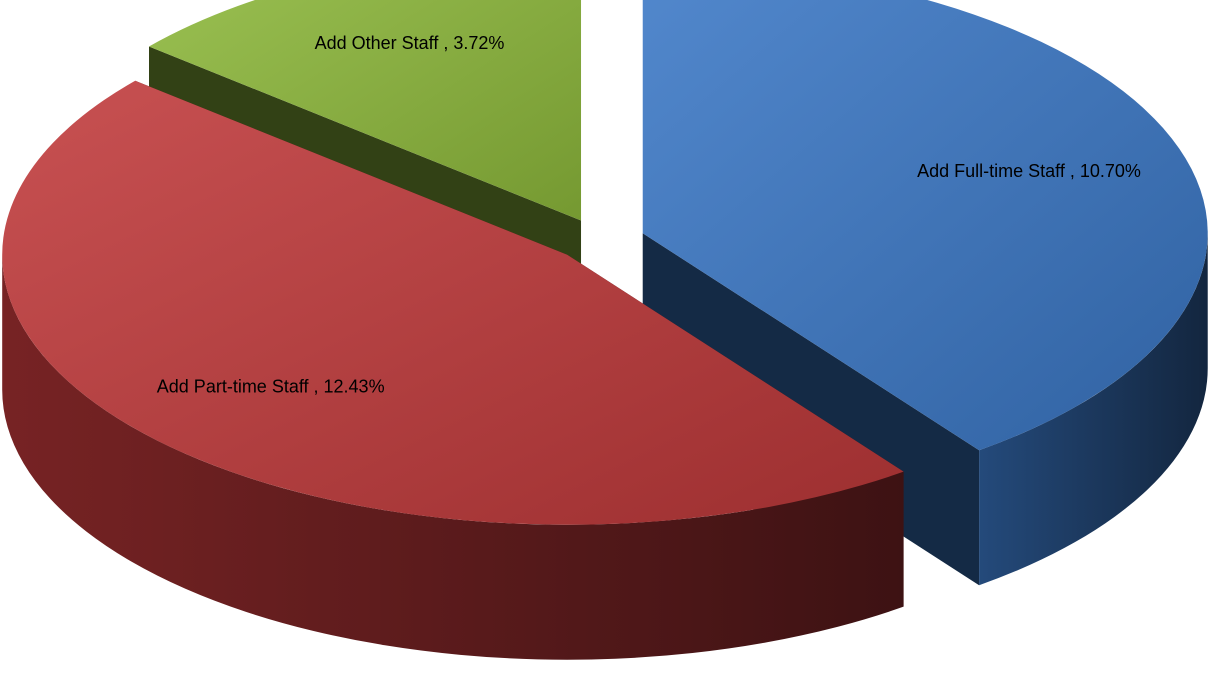 The height and width of the screenshot is (682, 1216). Describe the element at coordinates (271, 387) in the screenshot. I see `data-label: Add Part-time Staff , 12.43%` at that location.